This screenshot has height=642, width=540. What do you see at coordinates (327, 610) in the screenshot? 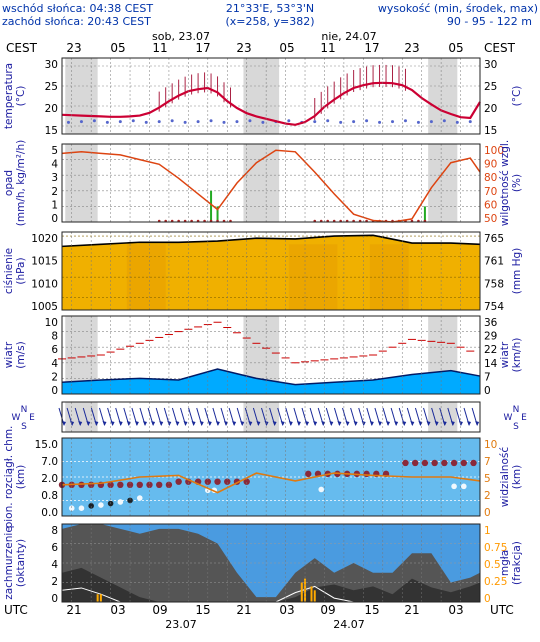
I see `bottom-hour-label: 09` at bounding box center [327, 610].